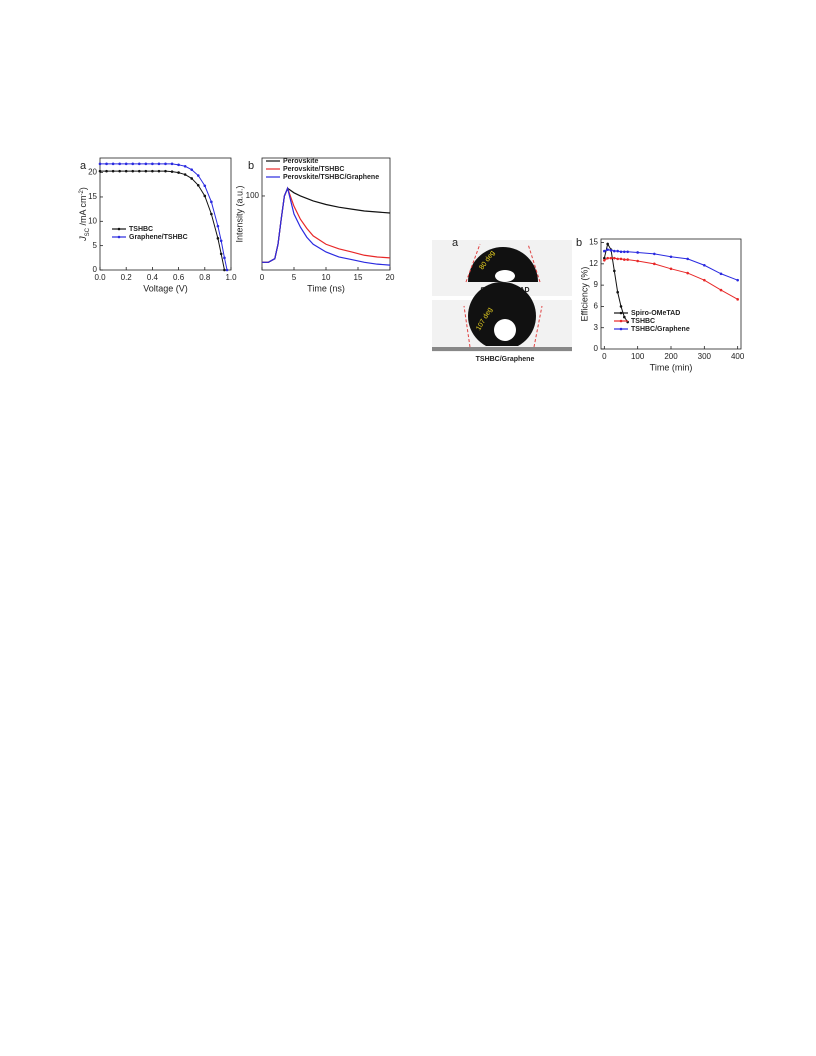  Describe the element at coordinates (671, 356) in the screenshot. I see `x-tick-label: 200` at that location.